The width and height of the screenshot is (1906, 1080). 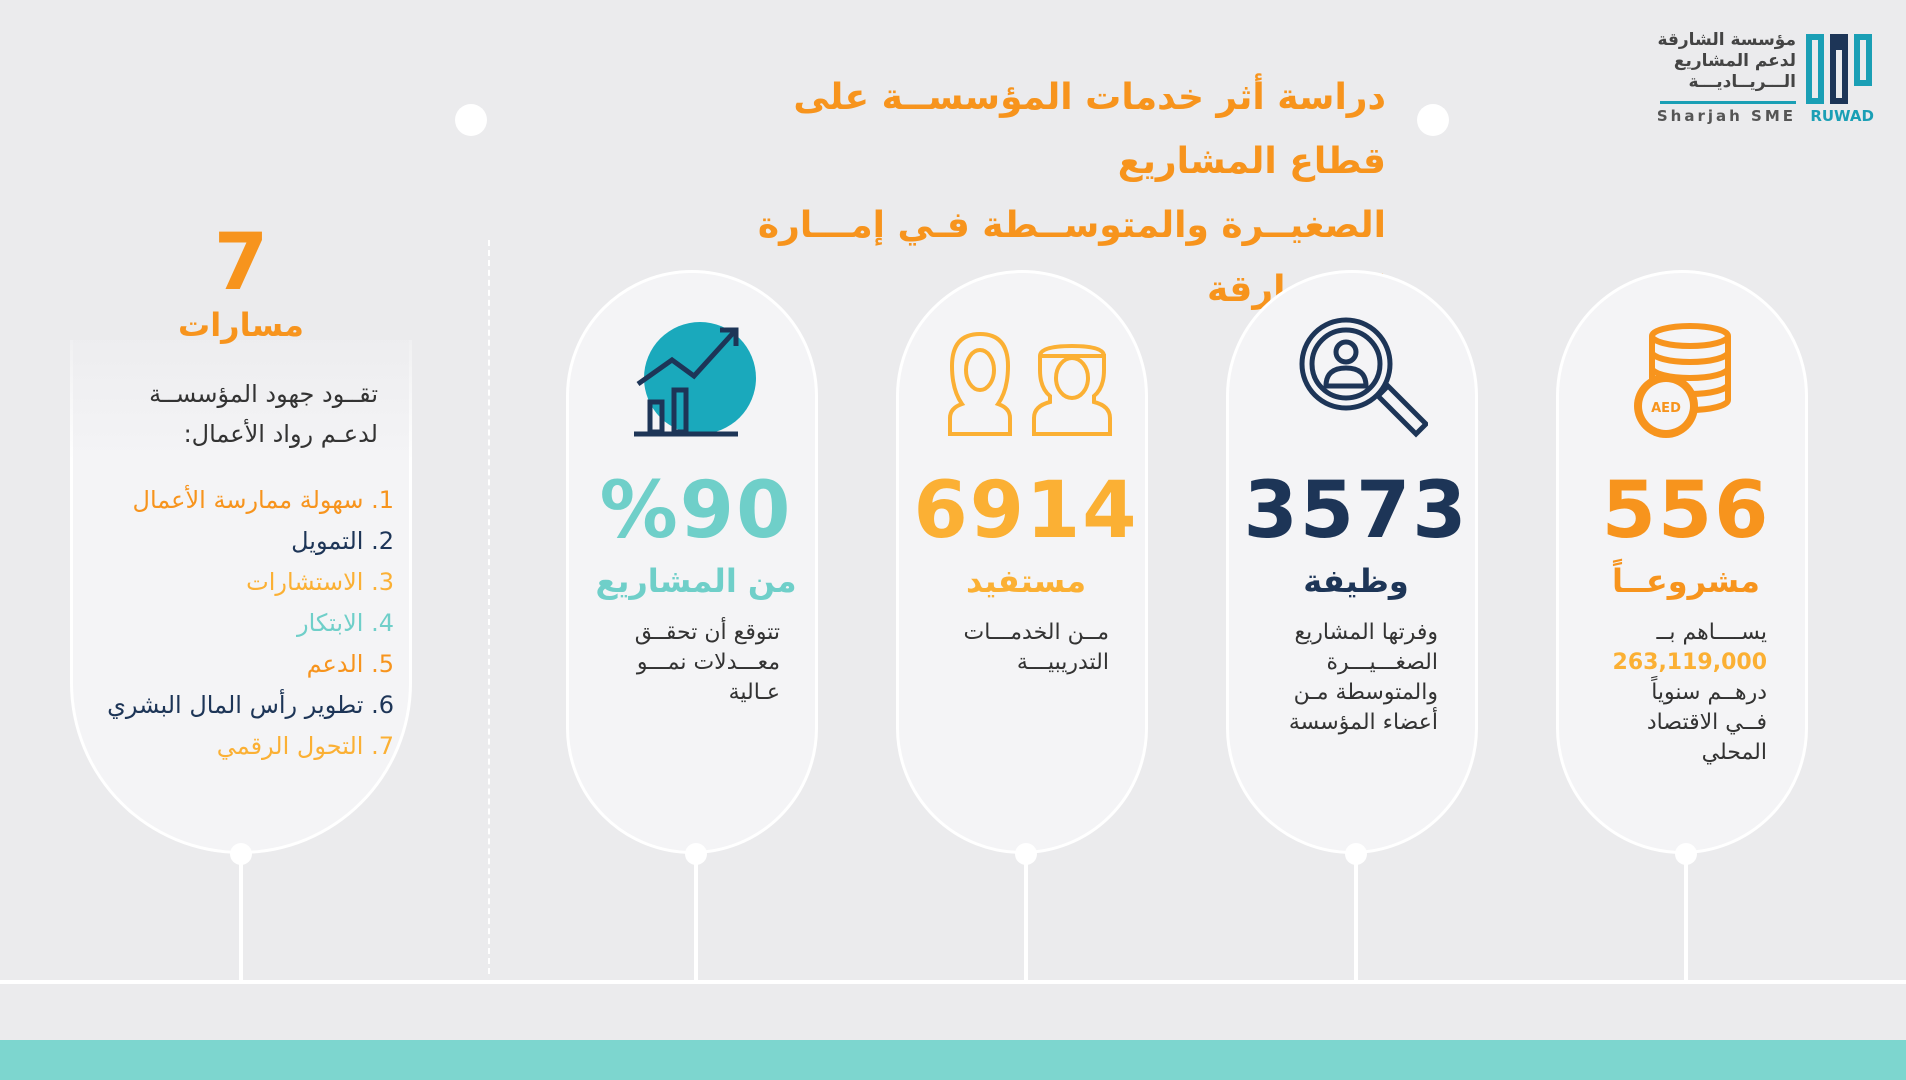 I want to click on section-divider, so click(x=489, y=607).